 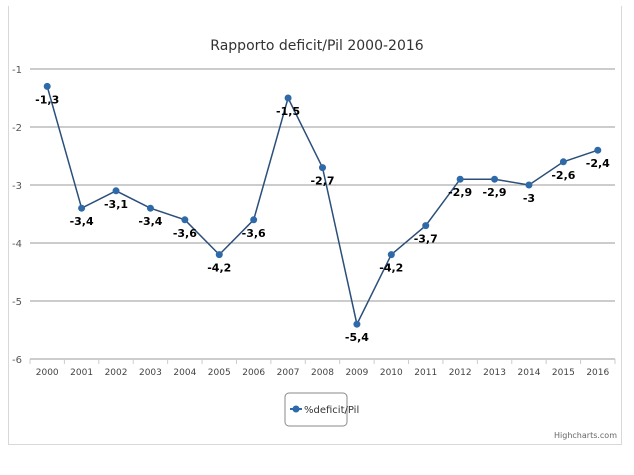 I want to click on x-tick-label: 2001, so click(x=81, y=373).